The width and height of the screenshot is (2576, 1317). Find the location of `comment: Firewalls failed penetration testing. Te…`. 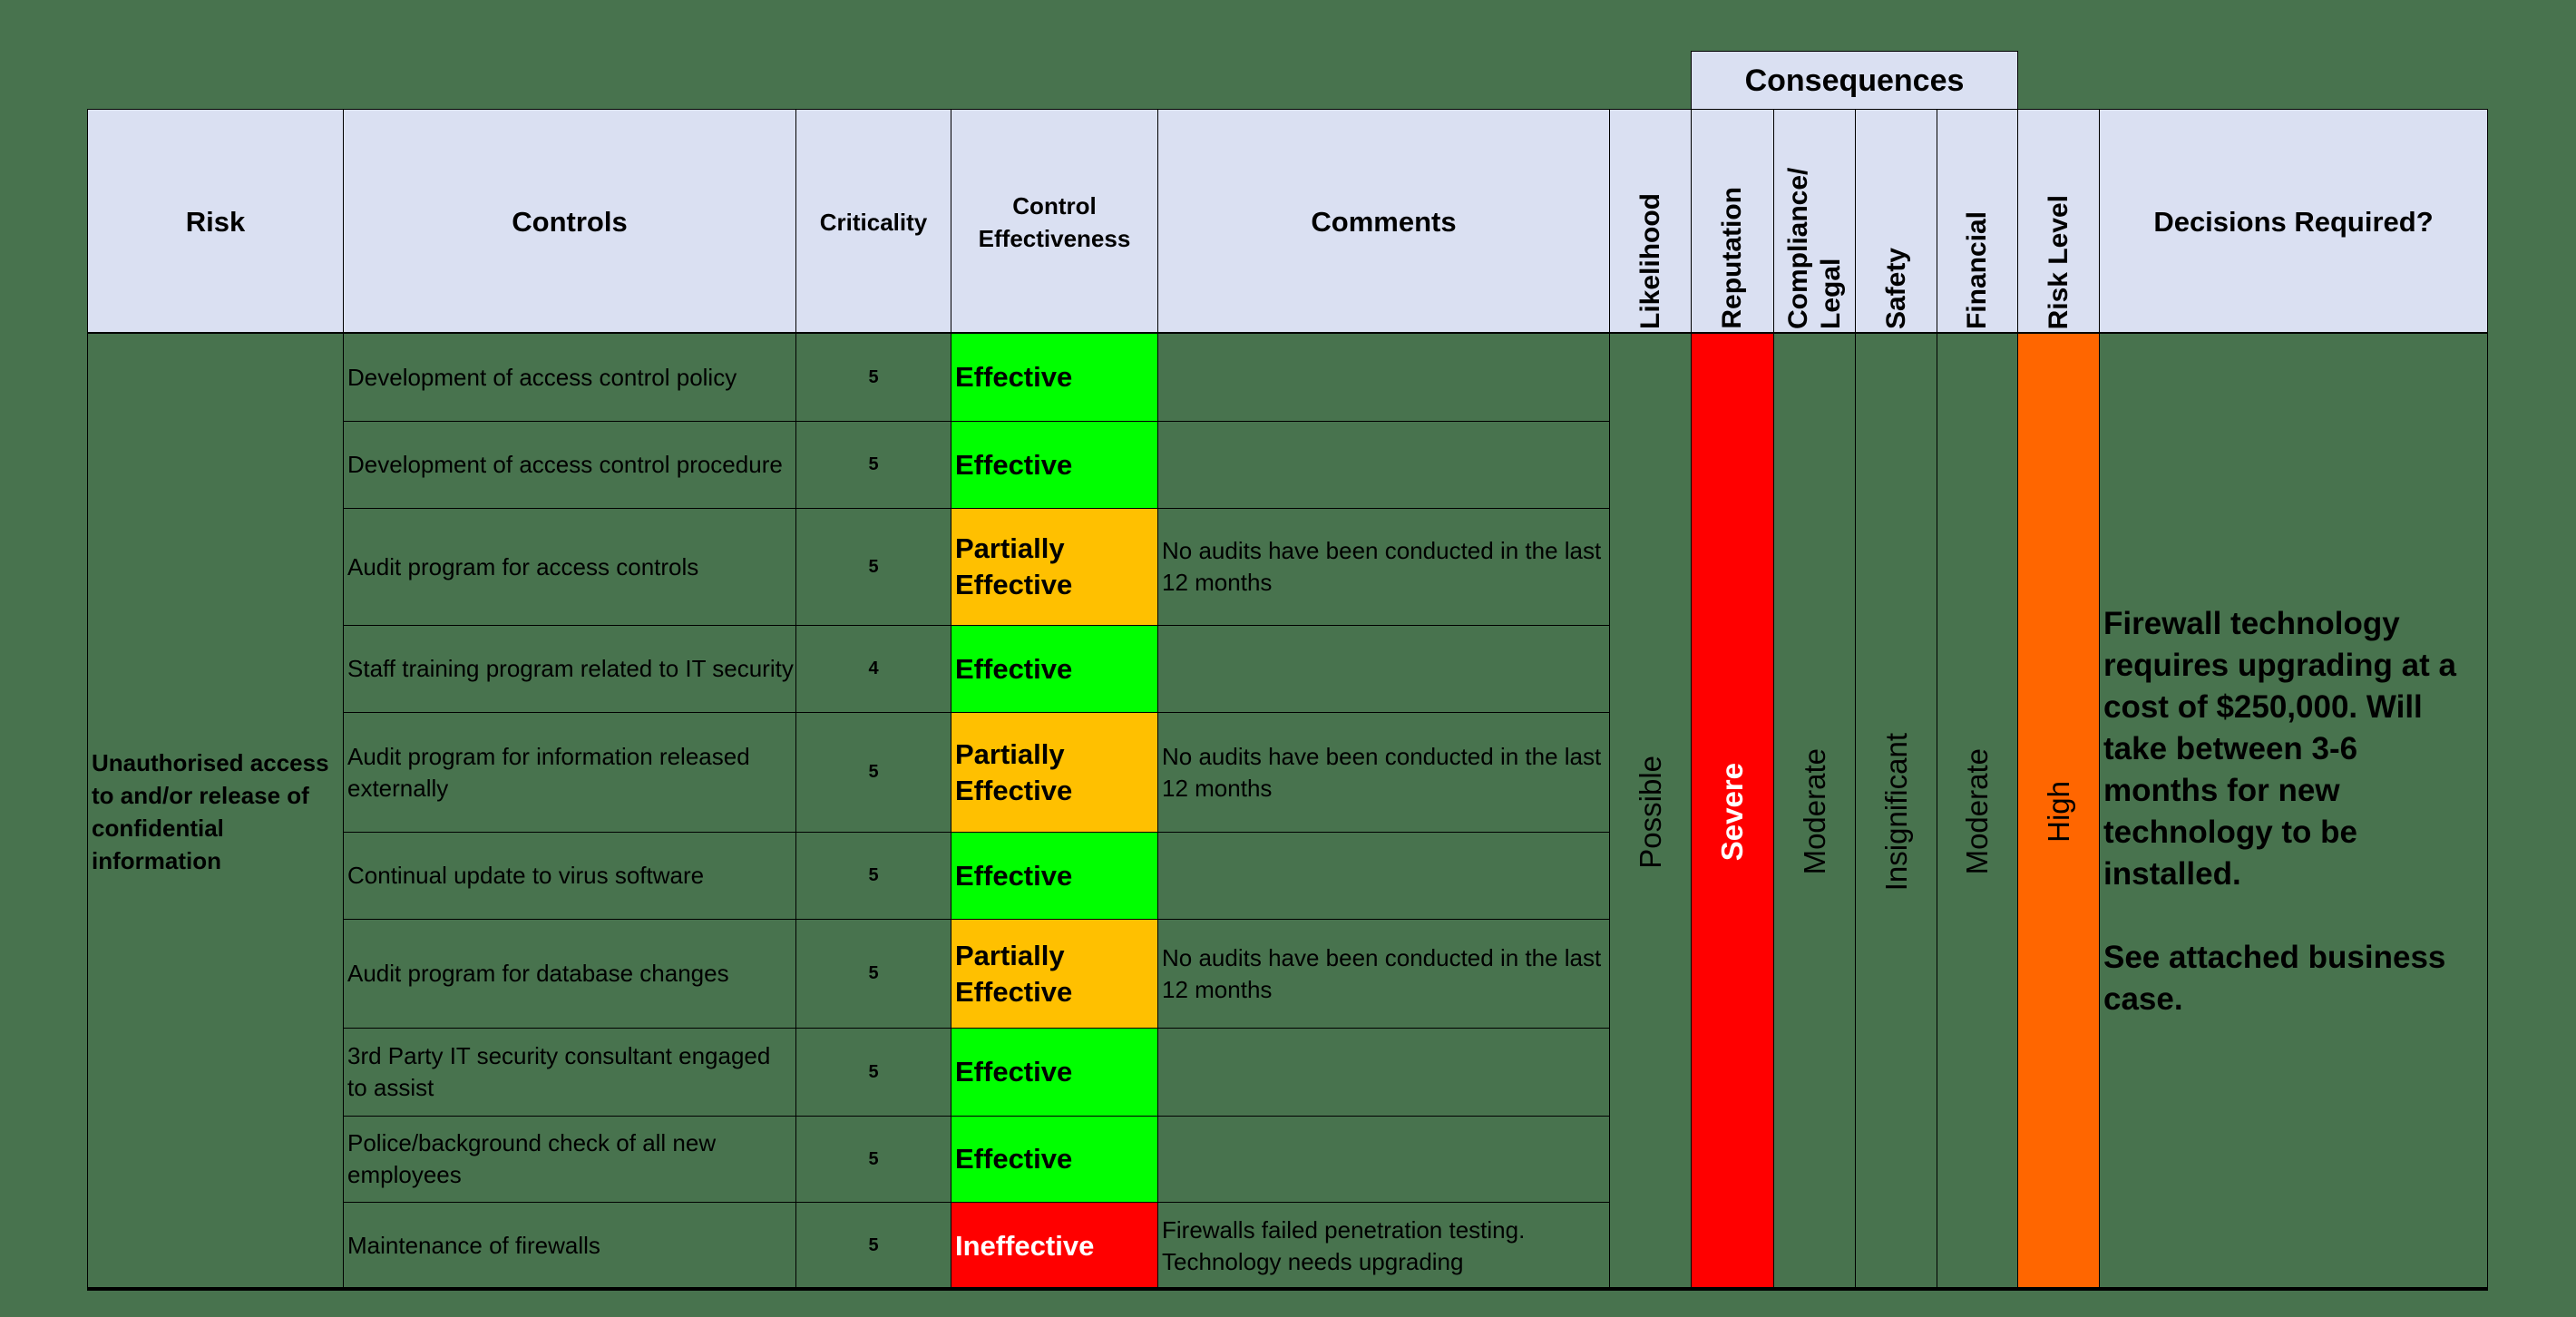

comment: Firewalls failed penetration testing. Te… is located at coordinates (1383, 1246).